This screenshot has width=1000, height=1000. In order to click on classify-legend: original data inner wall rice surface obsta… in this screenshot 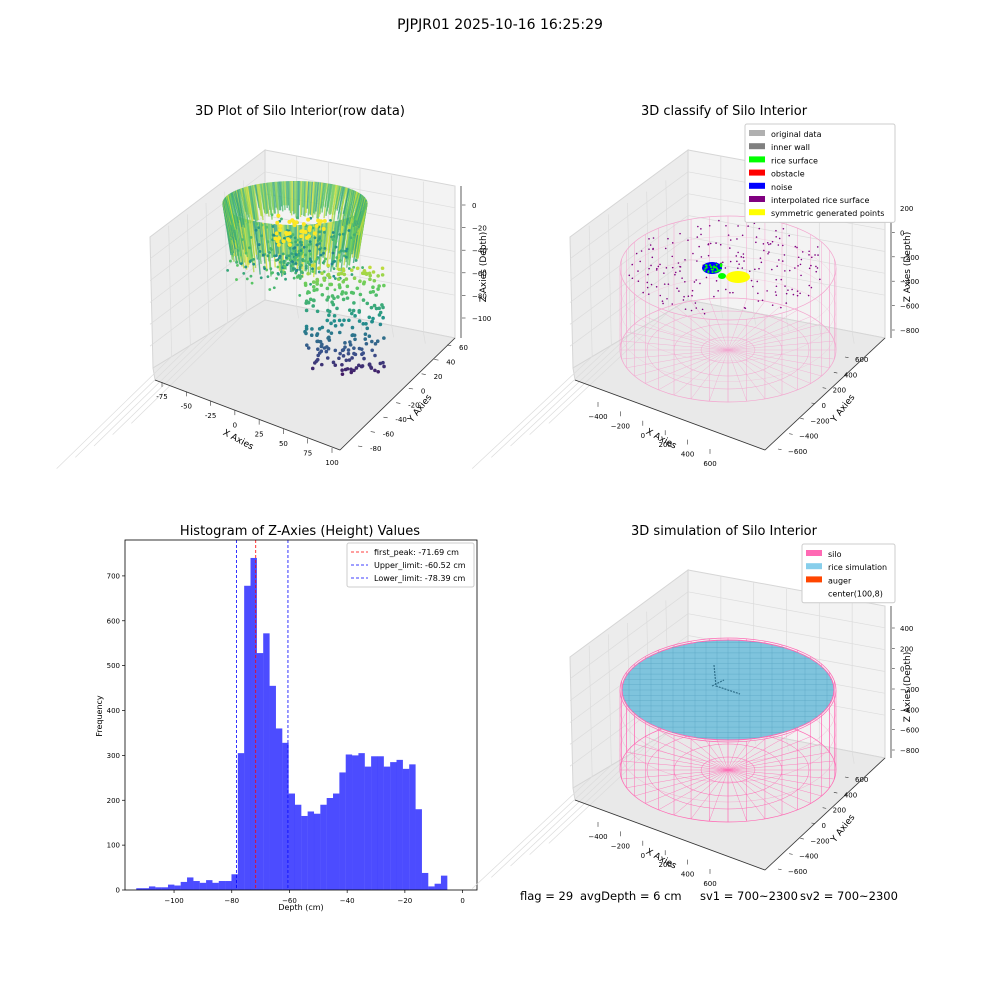, I will do `click(820, 173)`.